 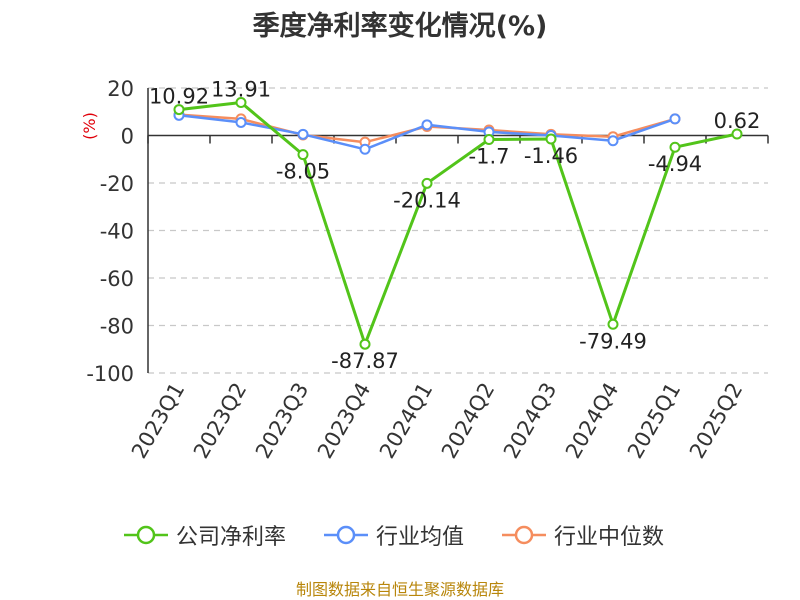 What do you see at coordinates (146, 535) in the screenshot?
I see `legend-marker-company` at bounding box center [146, 535].